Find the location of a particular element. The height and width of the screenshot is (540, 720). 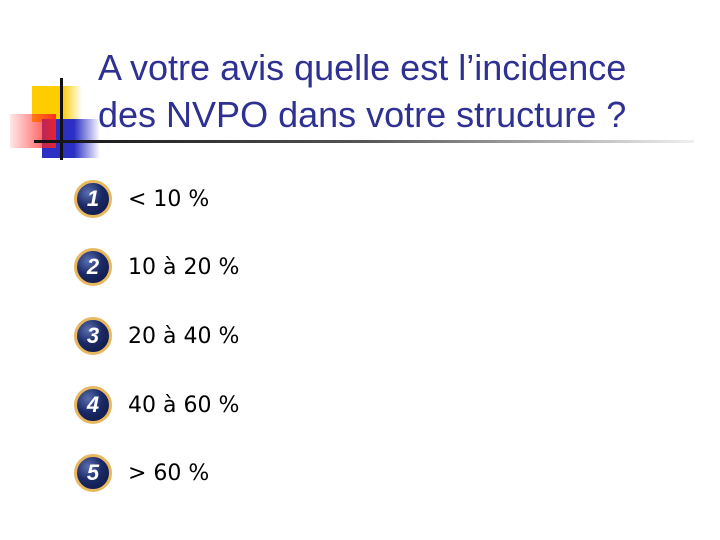

option-4: 4 40 à 60 % is located at coordinates (156, 405).